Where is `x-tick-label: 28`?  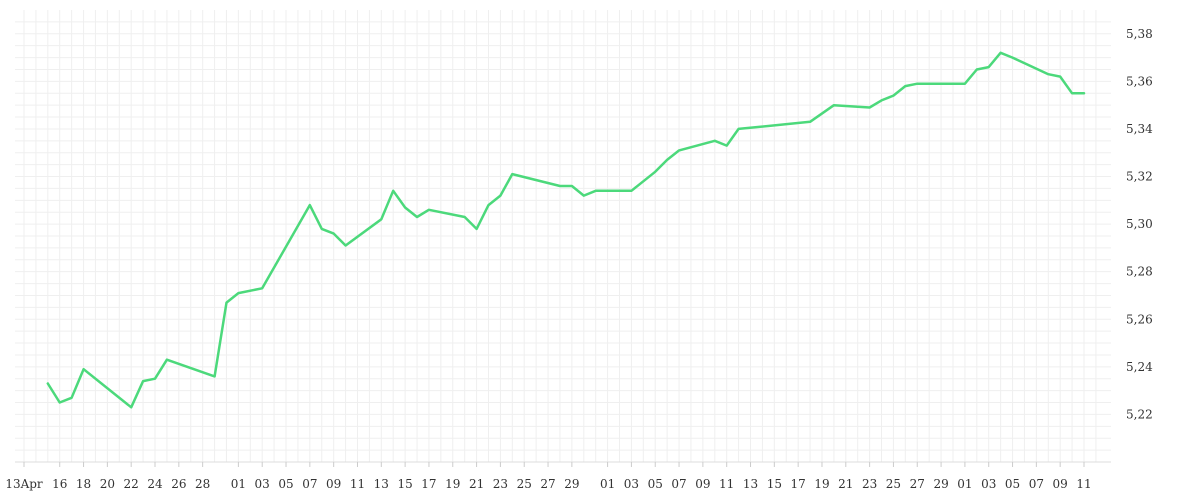
x-tick-label: 28 is located at coordinates (202, 484).